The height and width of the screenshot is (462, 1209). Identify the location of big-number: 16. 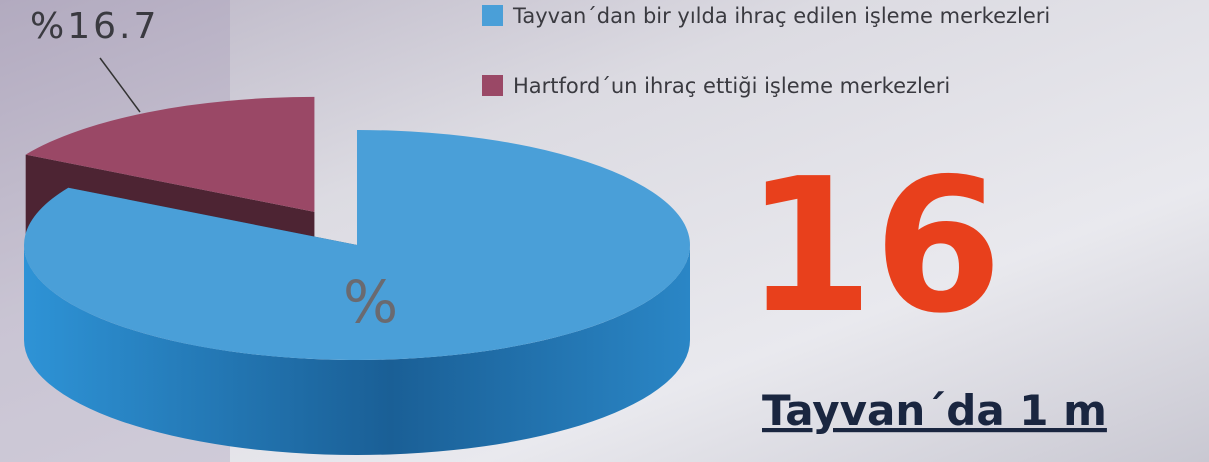
(873, 246).